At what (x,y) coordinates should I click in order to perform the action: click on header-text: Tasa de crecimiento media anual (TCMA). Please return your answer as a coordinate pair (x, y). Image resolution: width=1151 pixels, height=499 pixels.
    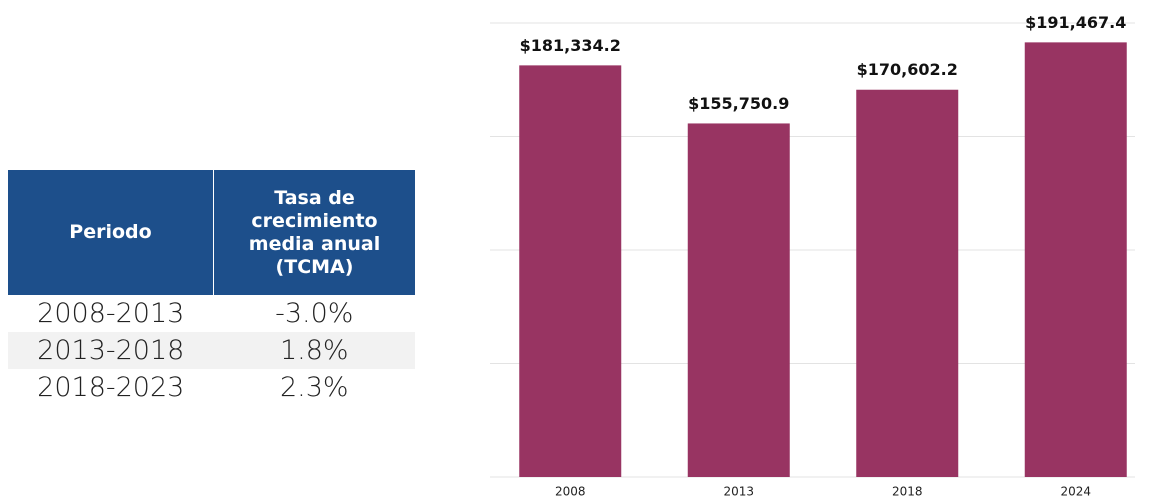
    Looking at the image, I should click on (314, 232).